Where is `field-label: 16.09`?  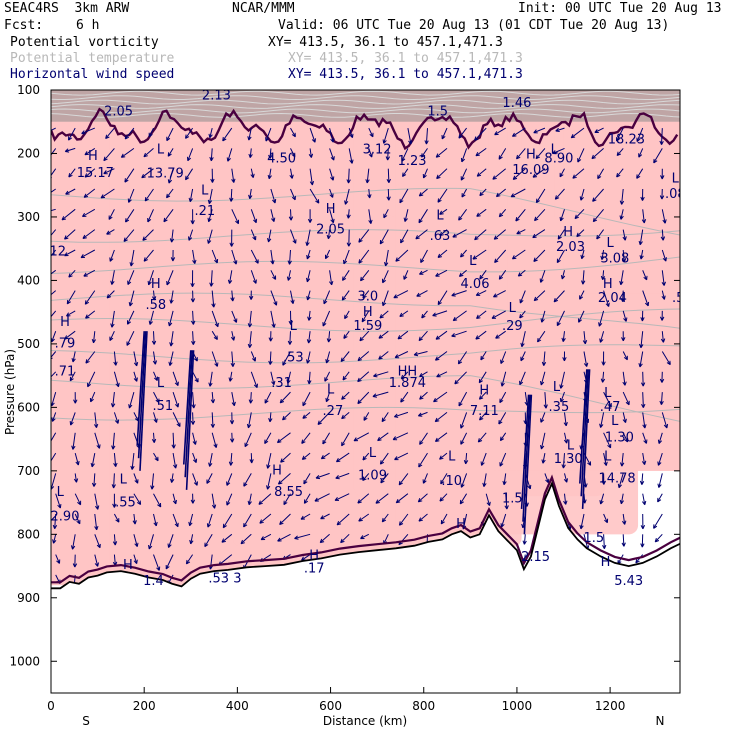 field-label: 16.09 is located at coordinates (530, 170).